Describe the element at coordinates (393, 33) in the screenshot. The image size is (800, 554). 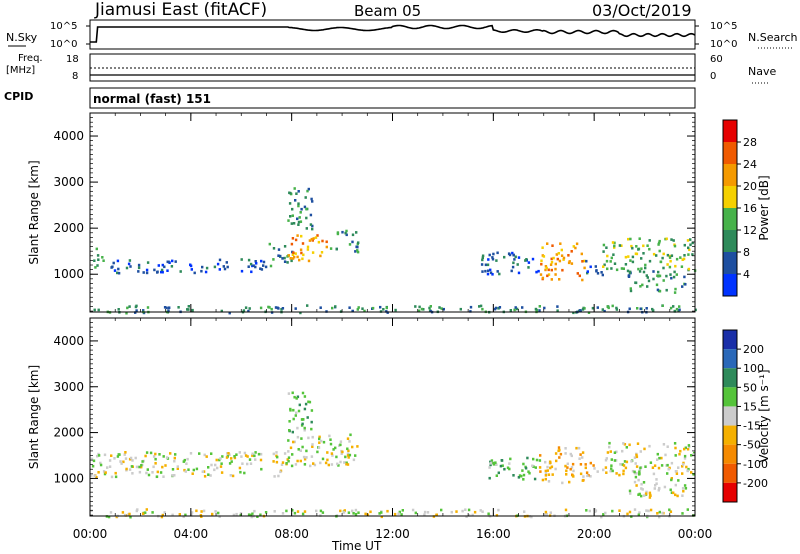
I see `nsky-series-line` at that location.